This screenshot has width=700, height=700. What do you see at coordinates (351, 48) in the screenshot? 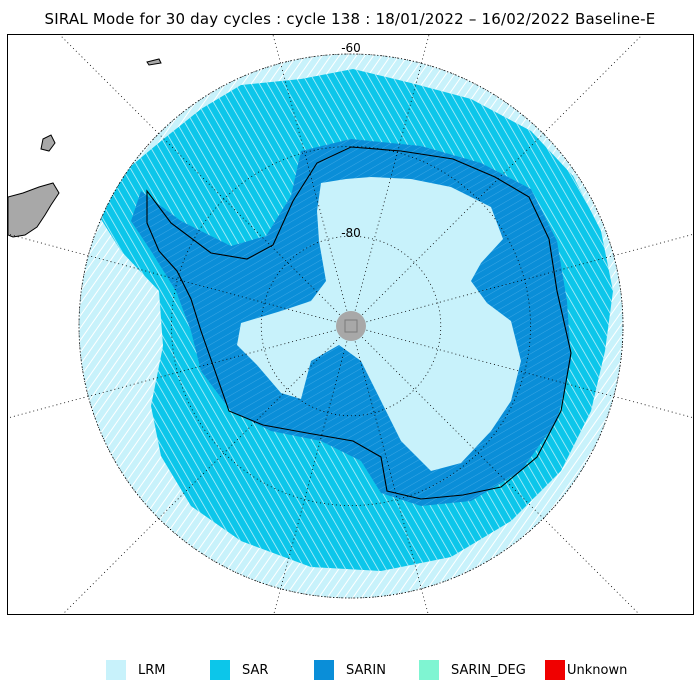
I see `latitude-label-60: -60` at bounding box center [351, 48].